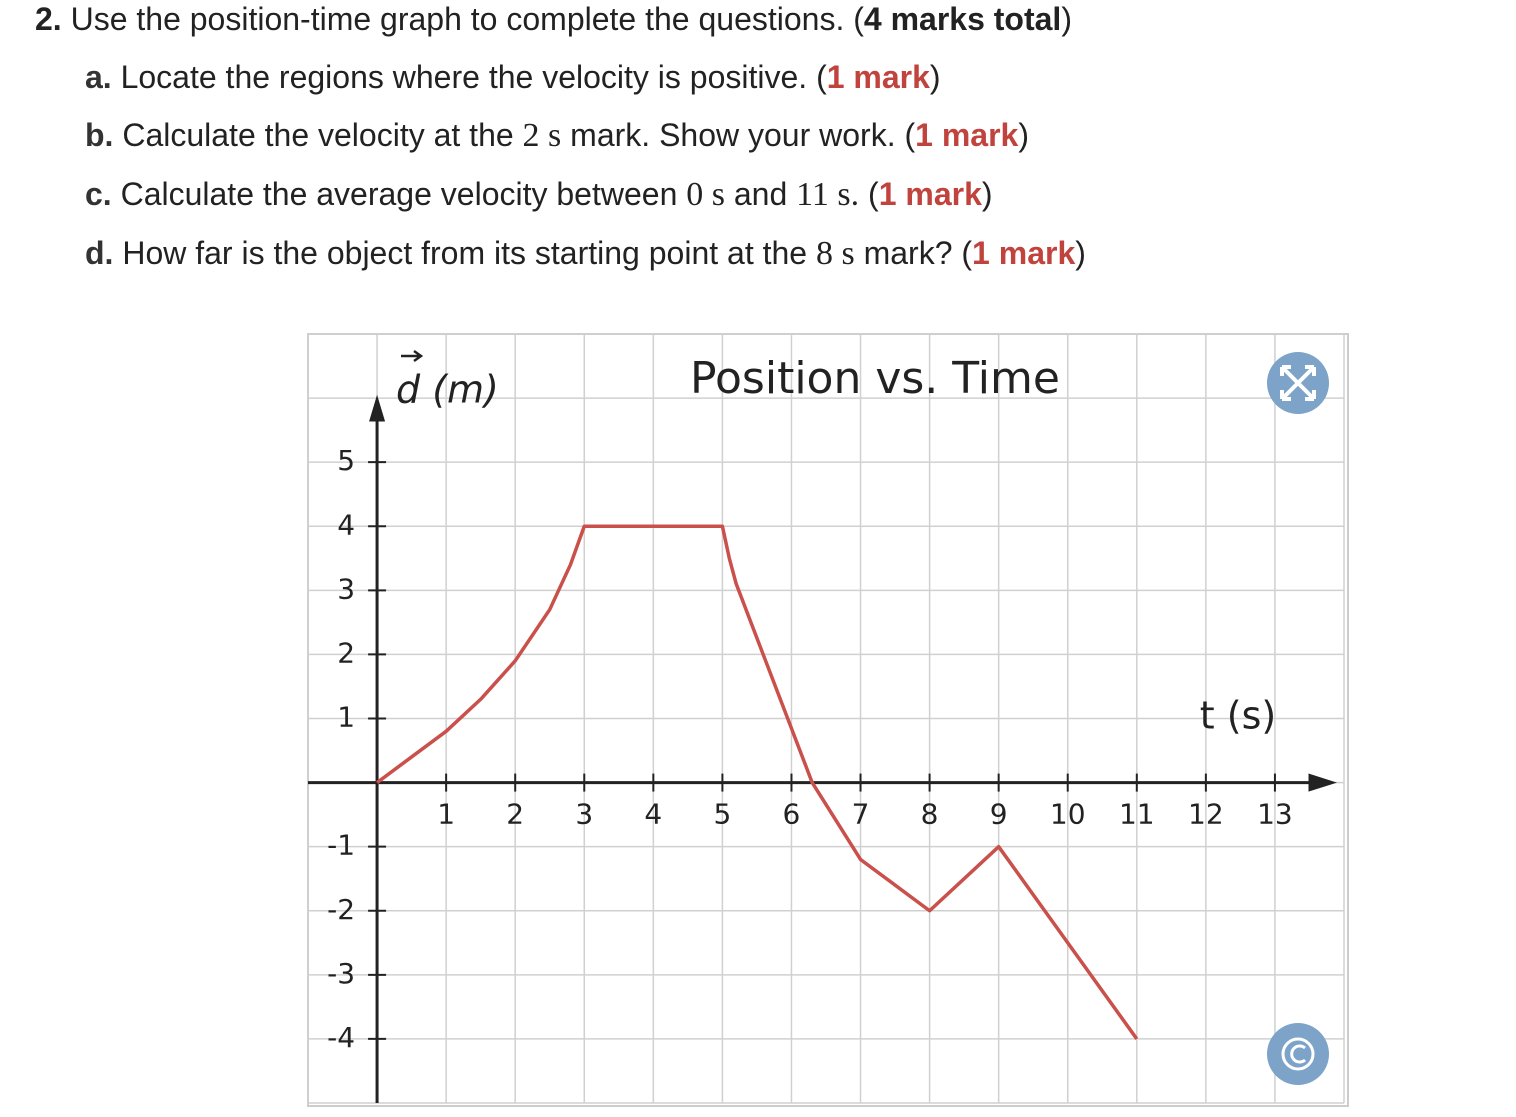 The image size is (1516, 1117). I want to click on x-tick-label: 6, so click(792, 814).